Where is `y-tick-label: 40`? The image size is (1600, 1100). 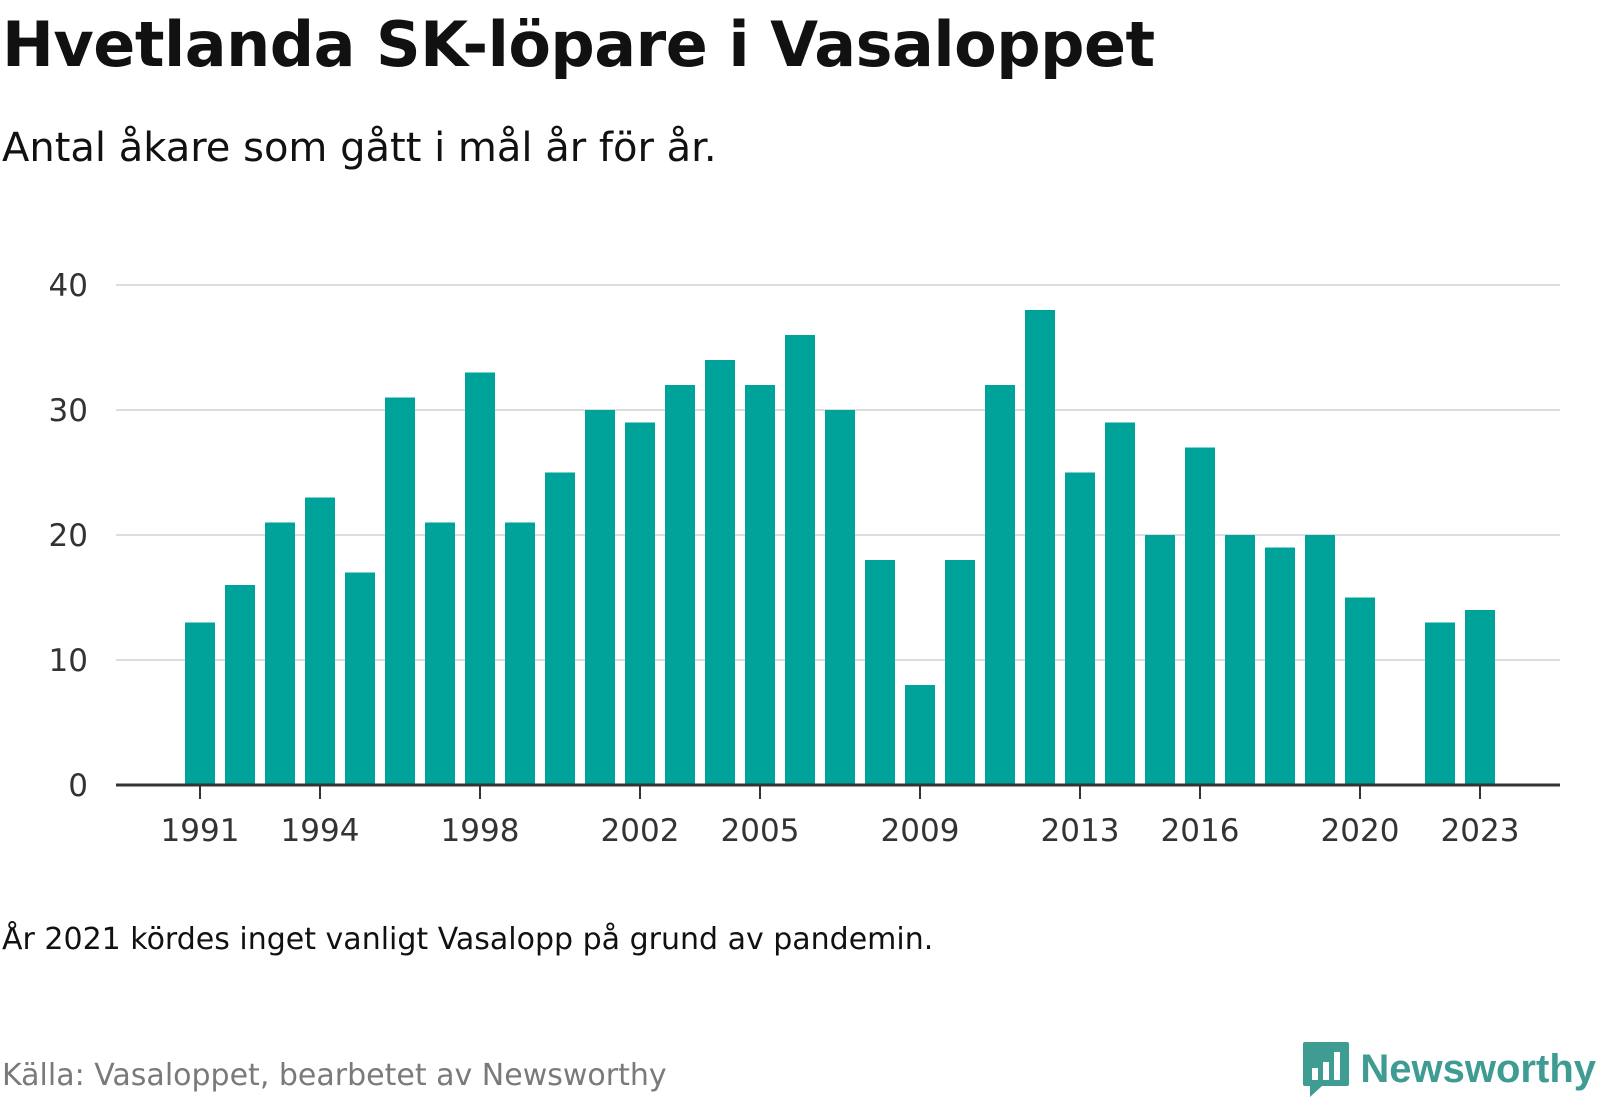
y-tick-label: 40 is located at coordinates (68, 286).